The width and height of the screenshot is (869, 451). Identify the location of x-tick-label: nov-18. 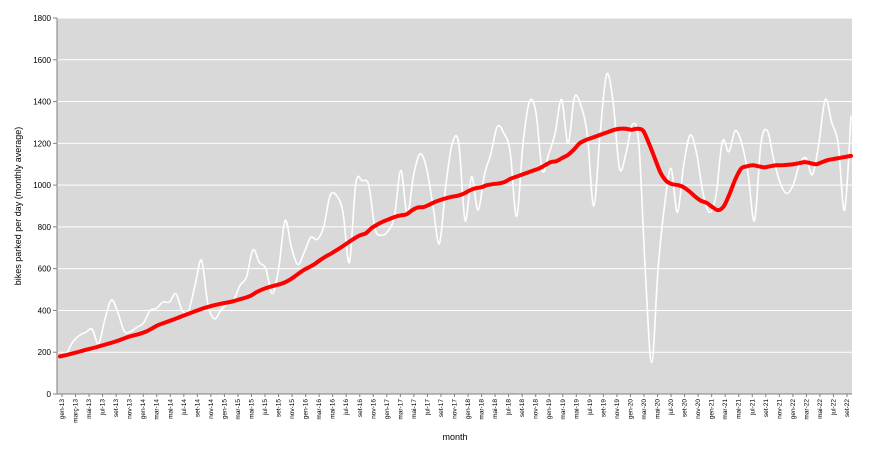
(536, 409).